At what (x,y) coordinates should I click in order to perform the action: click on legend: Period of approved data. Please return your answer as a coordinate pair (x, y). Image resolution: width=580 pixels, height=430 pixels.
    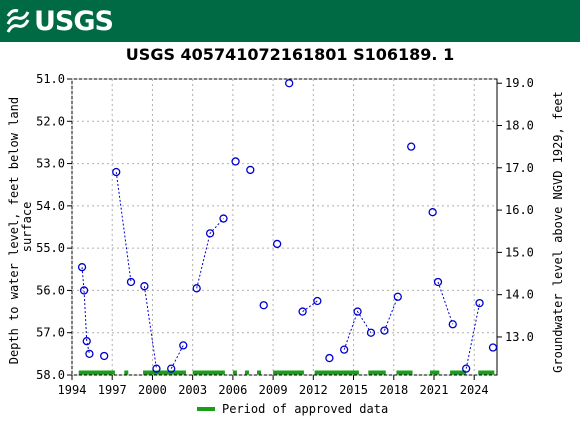
    Looking at the image, I should click on (292, 409).